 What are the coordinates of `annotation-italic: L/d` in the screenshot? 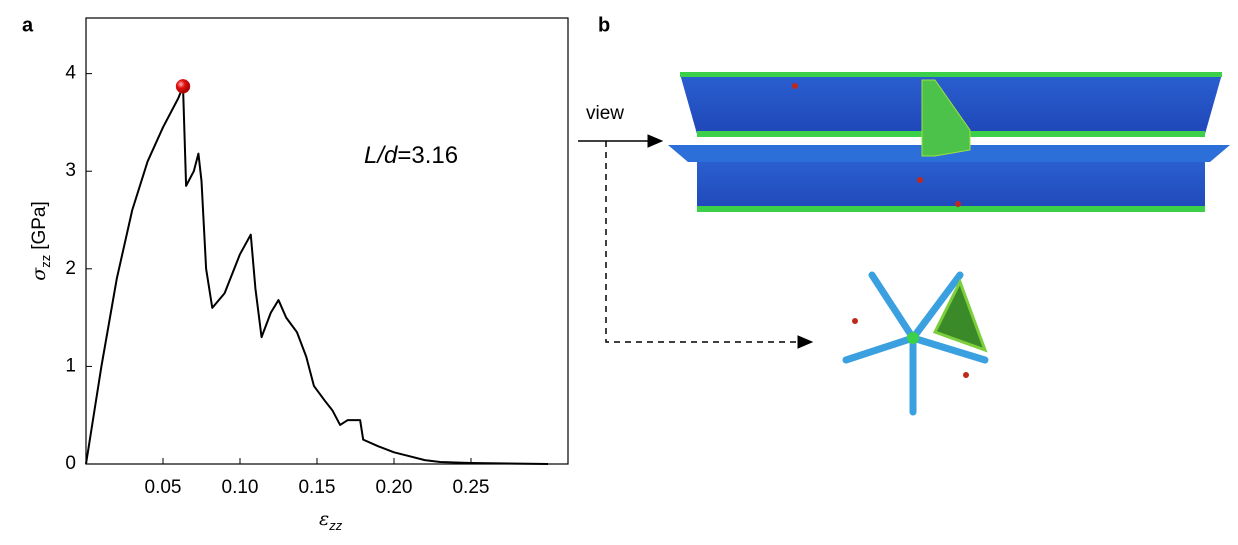 It's located at (381, 155).